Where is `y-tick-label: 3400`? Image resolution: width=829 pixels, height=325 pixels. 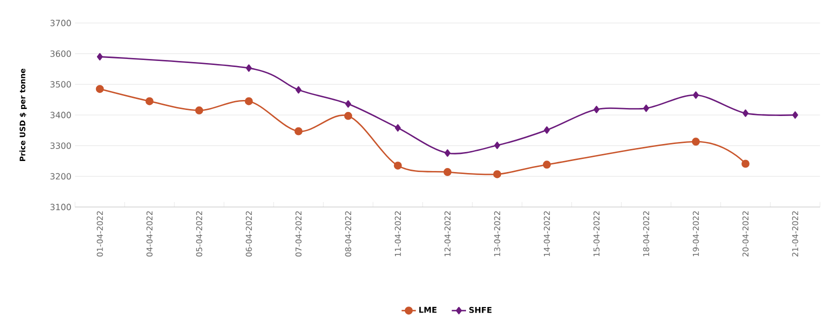 y-tick-label: 3400 is located at coordinates (60, 115).